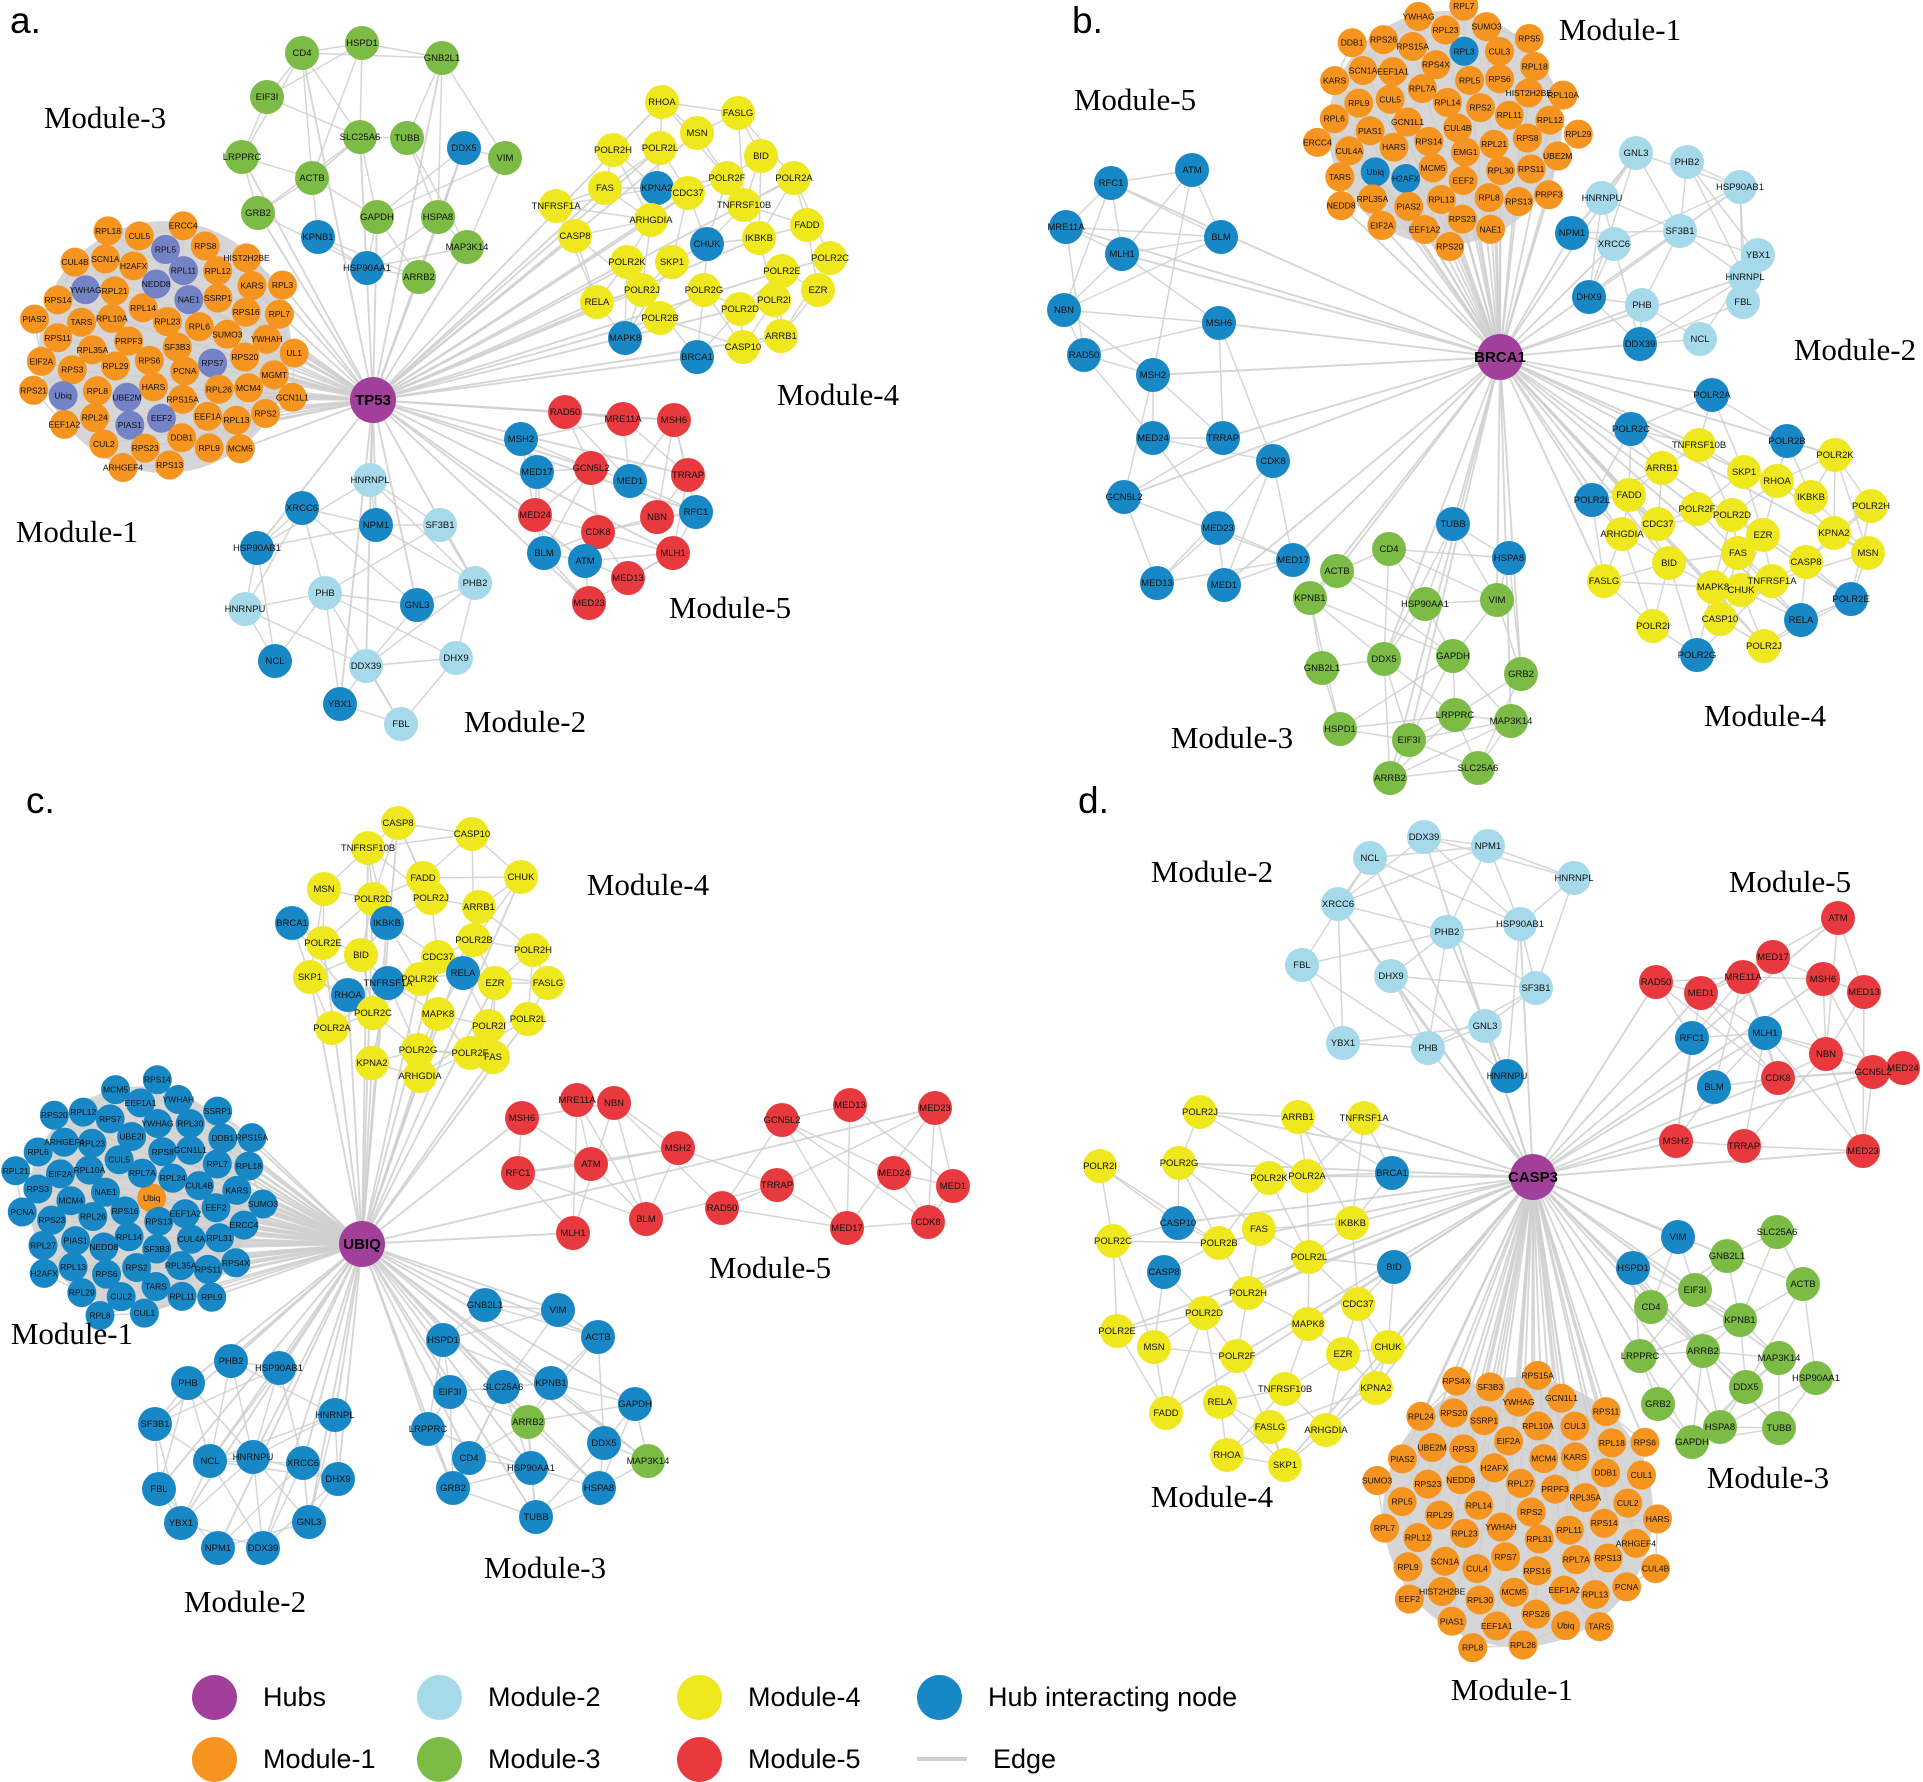  I want to click on node-label-GCN5L2: GCN5L2, so click(782, 1120).